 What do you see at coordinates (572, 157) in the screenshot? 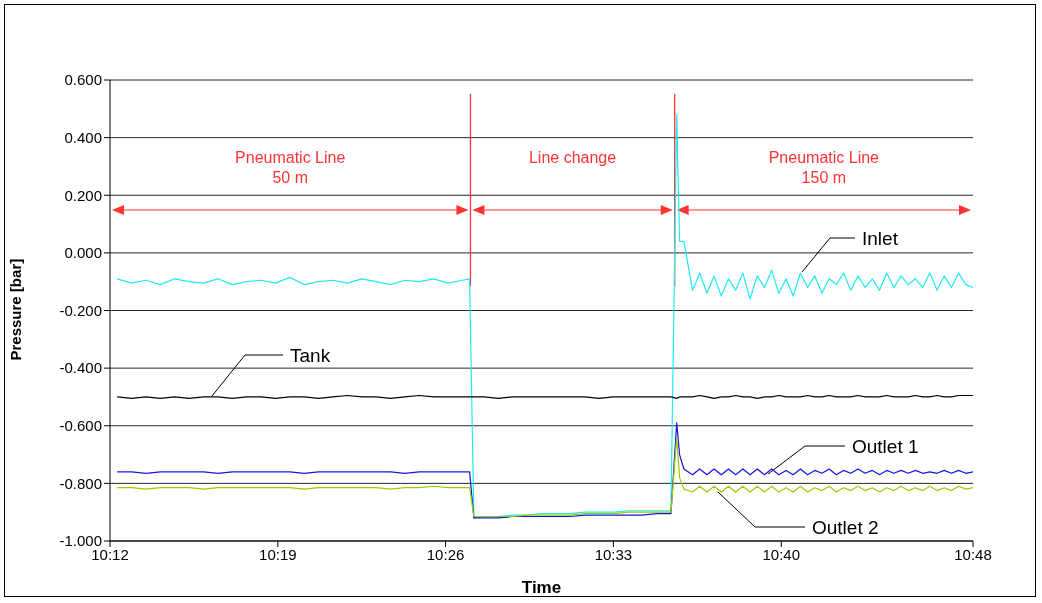
I see `annotation: Line change` at bounding box center [572, 157].